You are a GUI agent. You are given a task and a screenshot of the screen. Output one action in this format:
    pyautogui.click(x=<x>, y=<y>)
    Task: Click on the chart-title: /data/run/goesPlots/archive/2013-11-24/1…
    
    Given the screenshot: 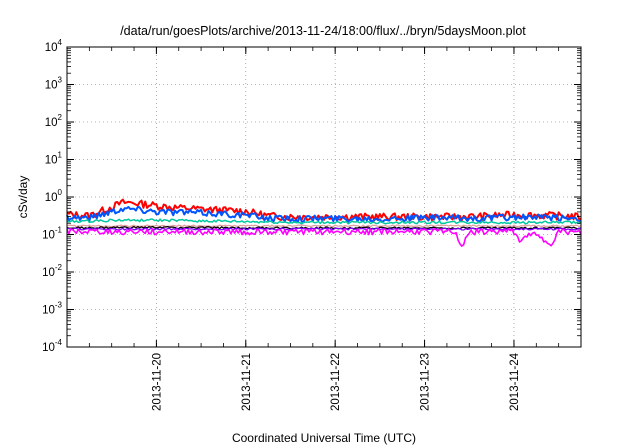 What is the action you would take?
    pyautogui.click(x=323, y=31)
    